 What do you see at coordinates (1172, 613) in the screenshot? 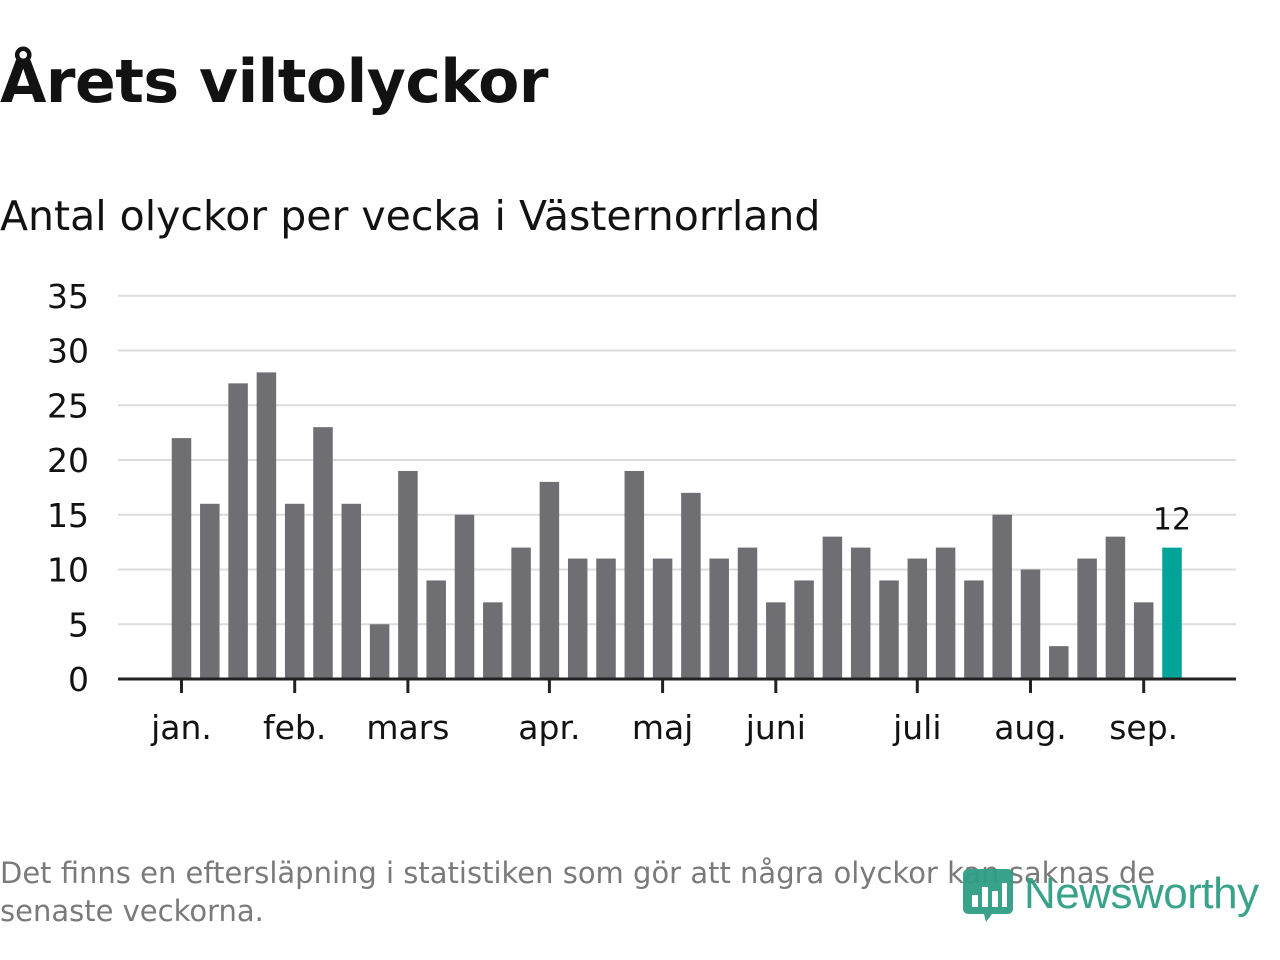
I see `bar-highlight` at bounding box center [1172, 613].